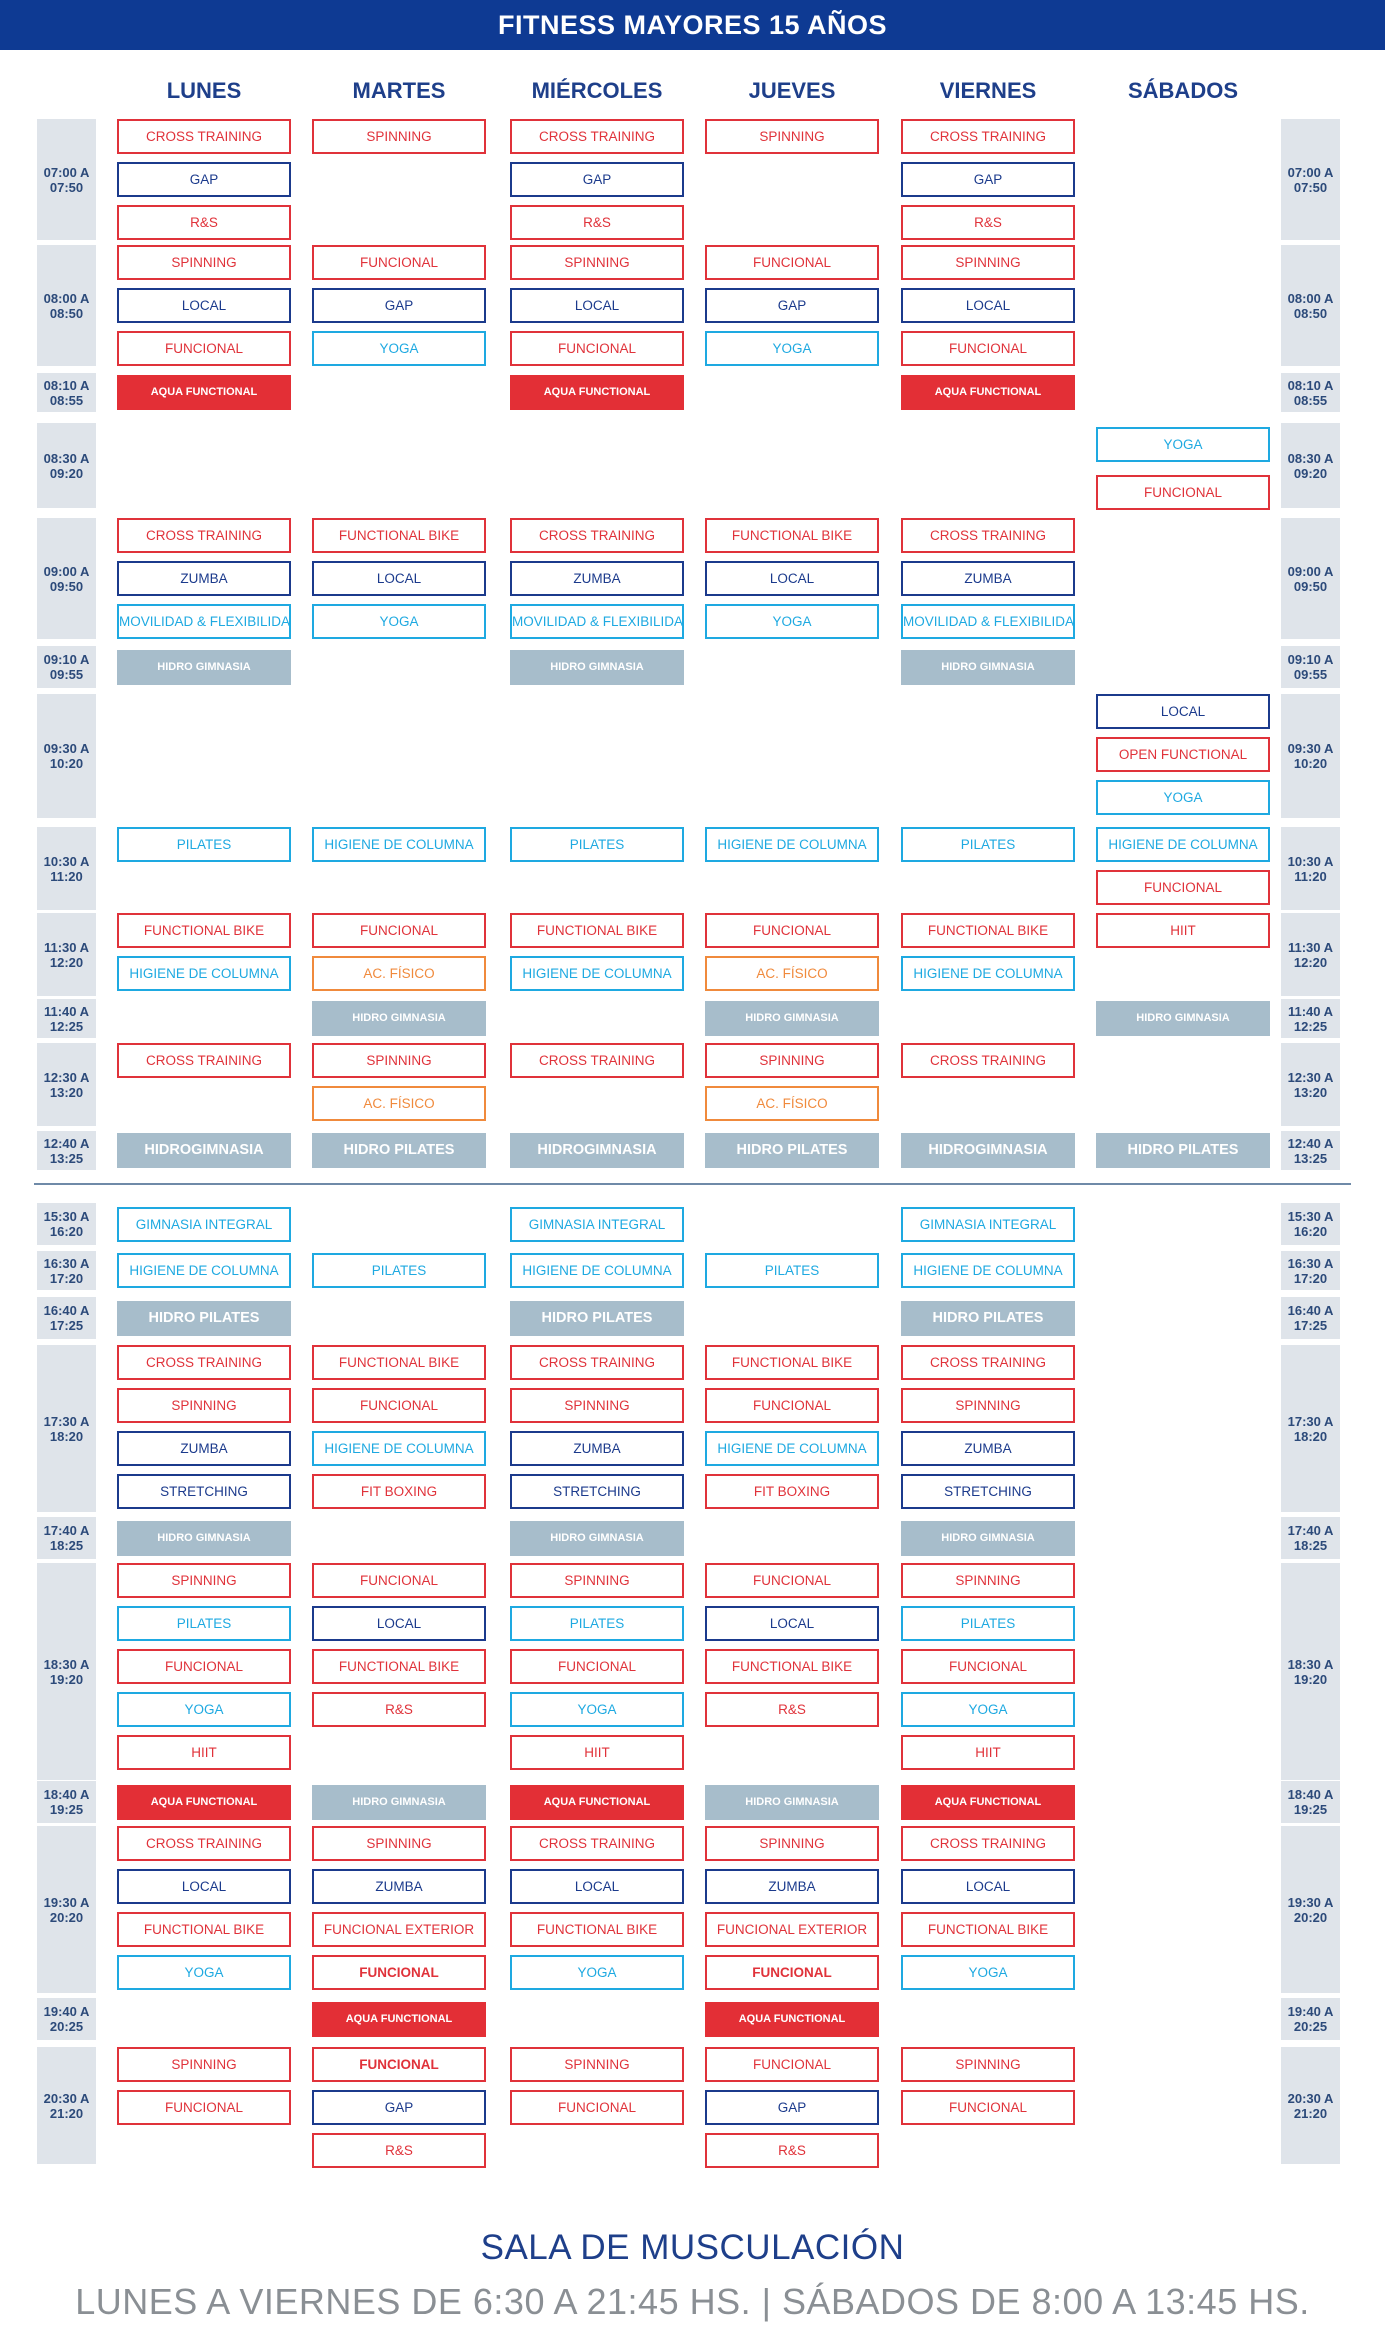 Image resolution: width=1385 pixels, height=2330 pixels. What do you see at coordinates (66, 763) in the screenshot?
I see `time-end: 10:20` at bounding box center [66, 763].